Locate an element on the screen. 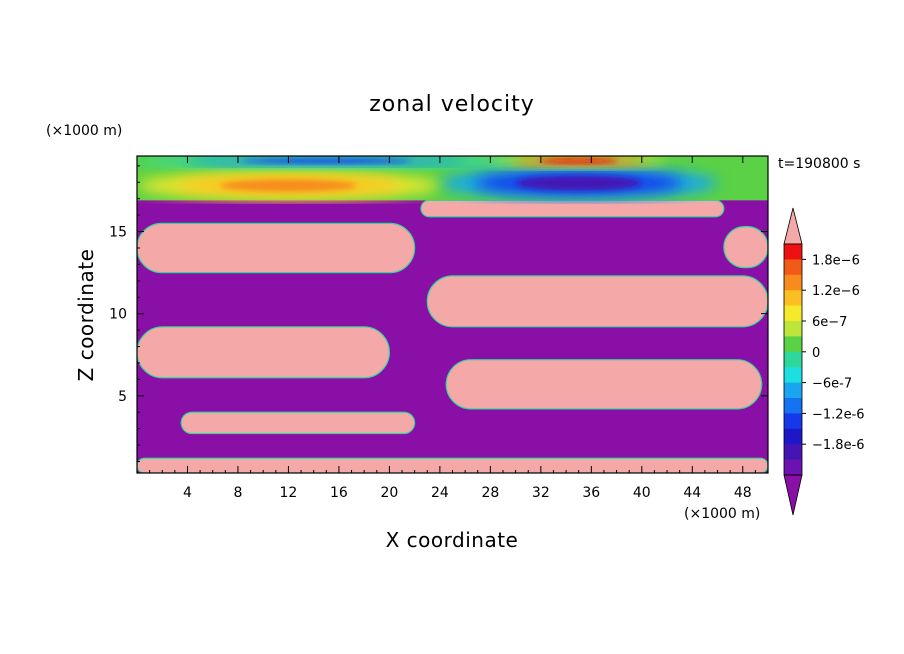  x-tick-label: 44 is located at coordinates (692, 493).